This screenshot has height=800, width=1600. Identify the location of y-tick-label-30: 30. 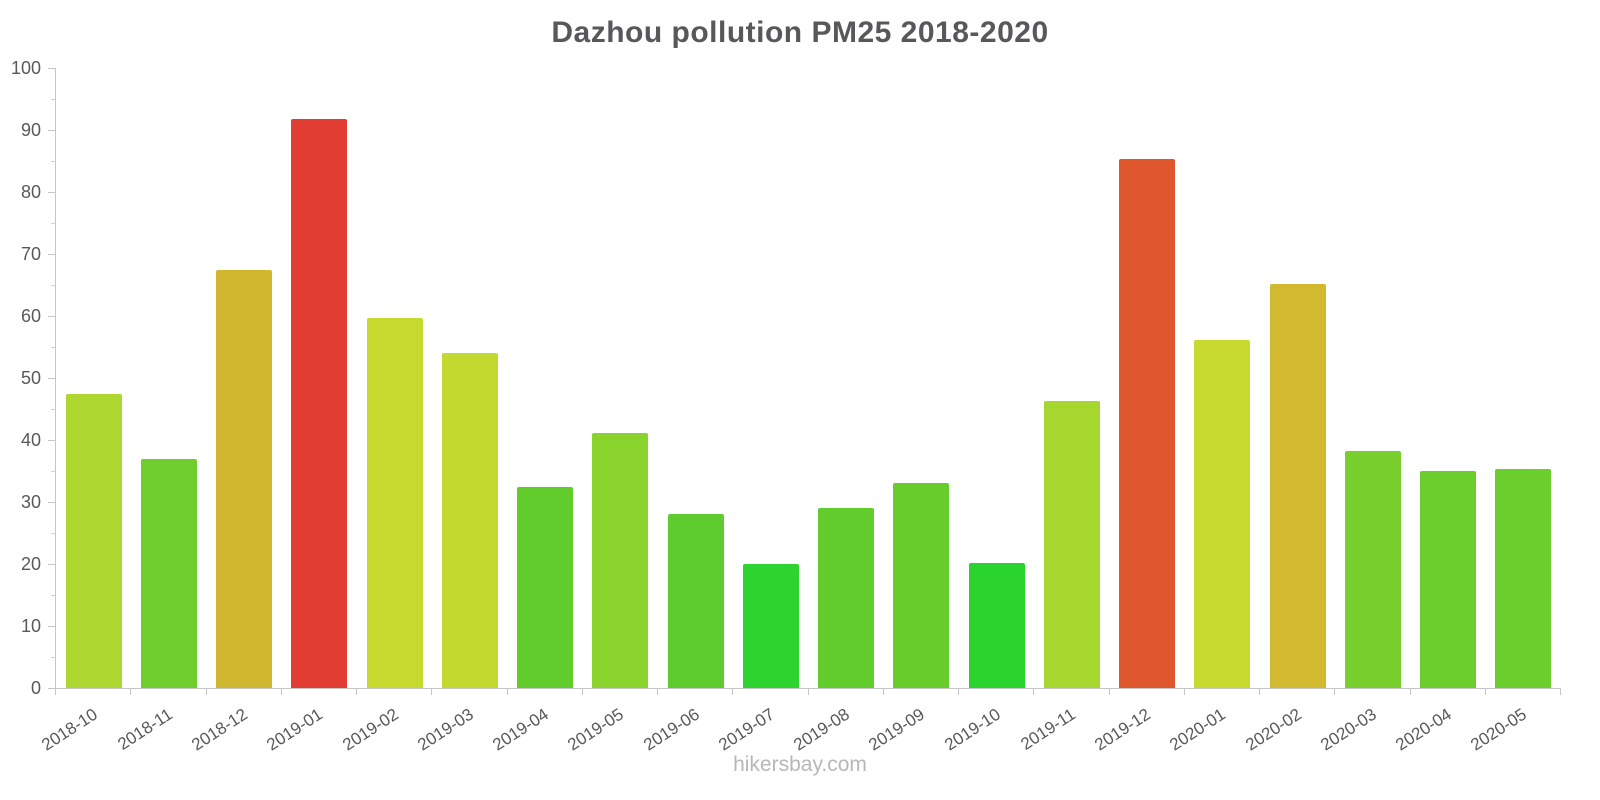
(30, 502).